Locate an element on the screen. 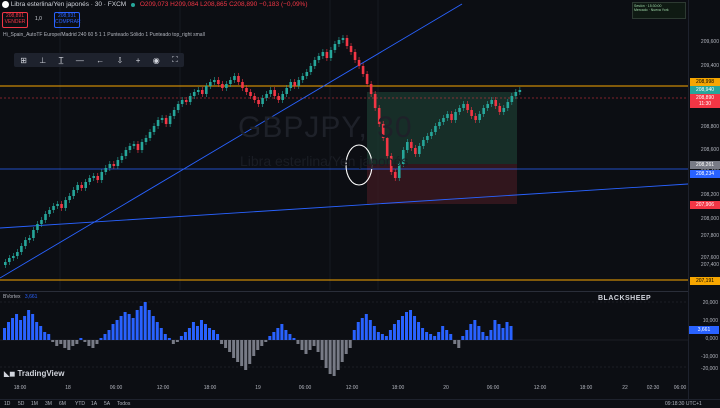 The image size is (720, 408). timeframe-1m: 1M is located at coordinates (34, 404).